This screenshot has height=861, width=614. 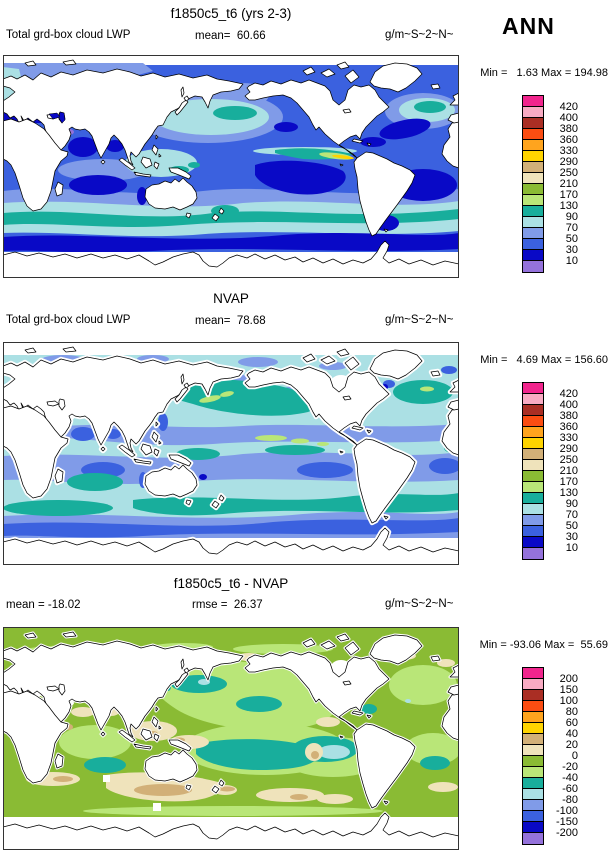 I want to click on panel1-mean-stat: mean= 60.66, so click(x=230, y=36).